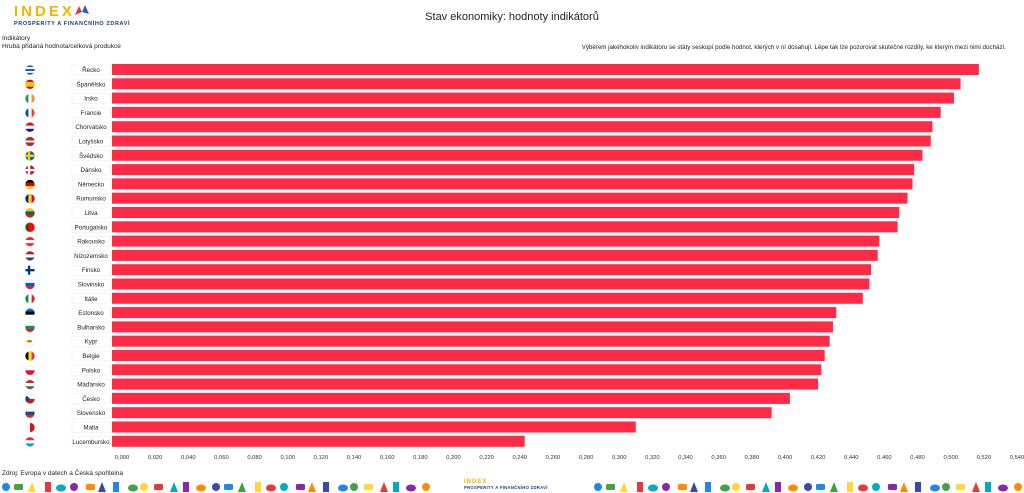 Image resolution: width=1024 pixels, height=493 pixels. Describe the element at coordinates (476, 482) in the screenshot. I see `footer-logo-text: INDEX` at that location.